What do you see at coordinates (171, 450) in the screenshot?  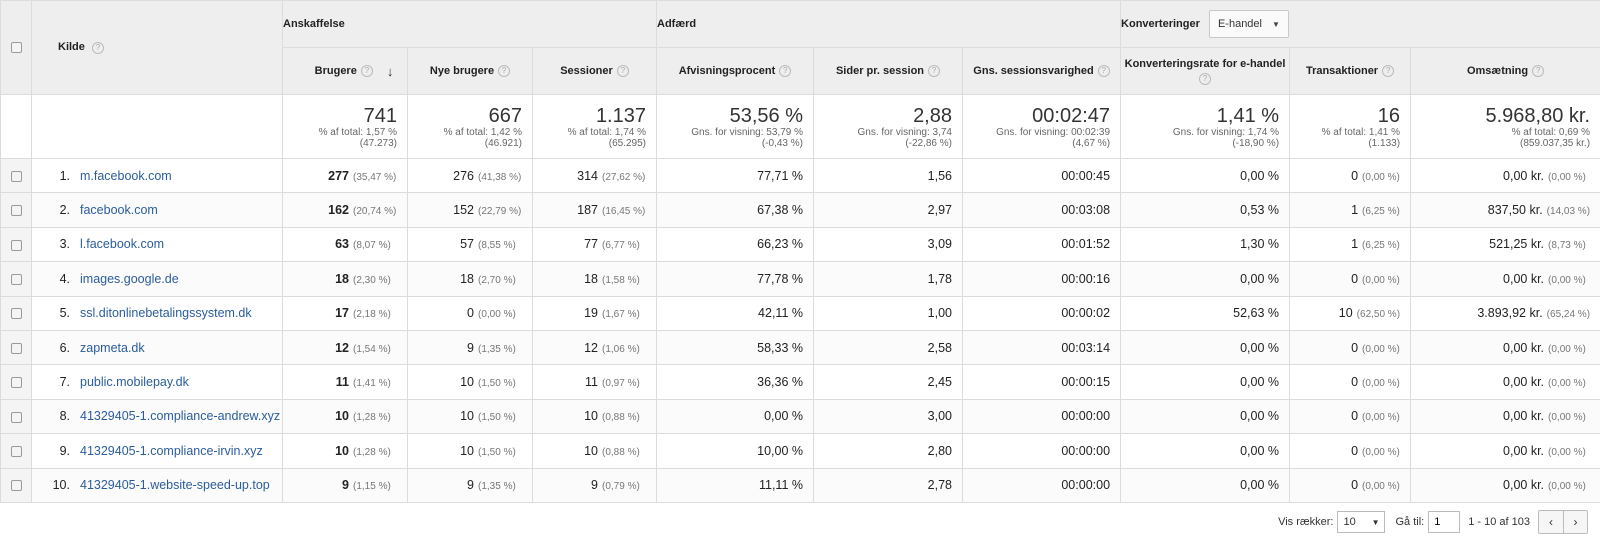 I see `source-link: 41329405-1.compliance-irvin.xyz` at bounding box center [171, 450].